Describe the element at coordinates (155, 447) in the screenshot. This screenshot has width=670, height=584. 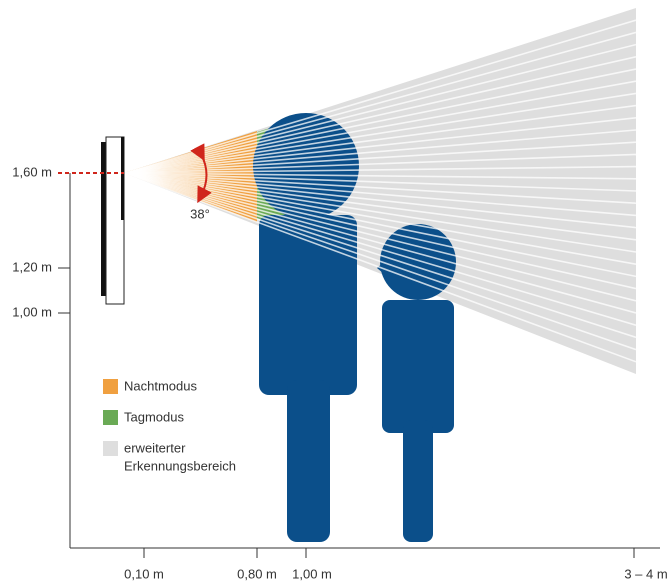
I see `legend-label: erweiterter` at that location.